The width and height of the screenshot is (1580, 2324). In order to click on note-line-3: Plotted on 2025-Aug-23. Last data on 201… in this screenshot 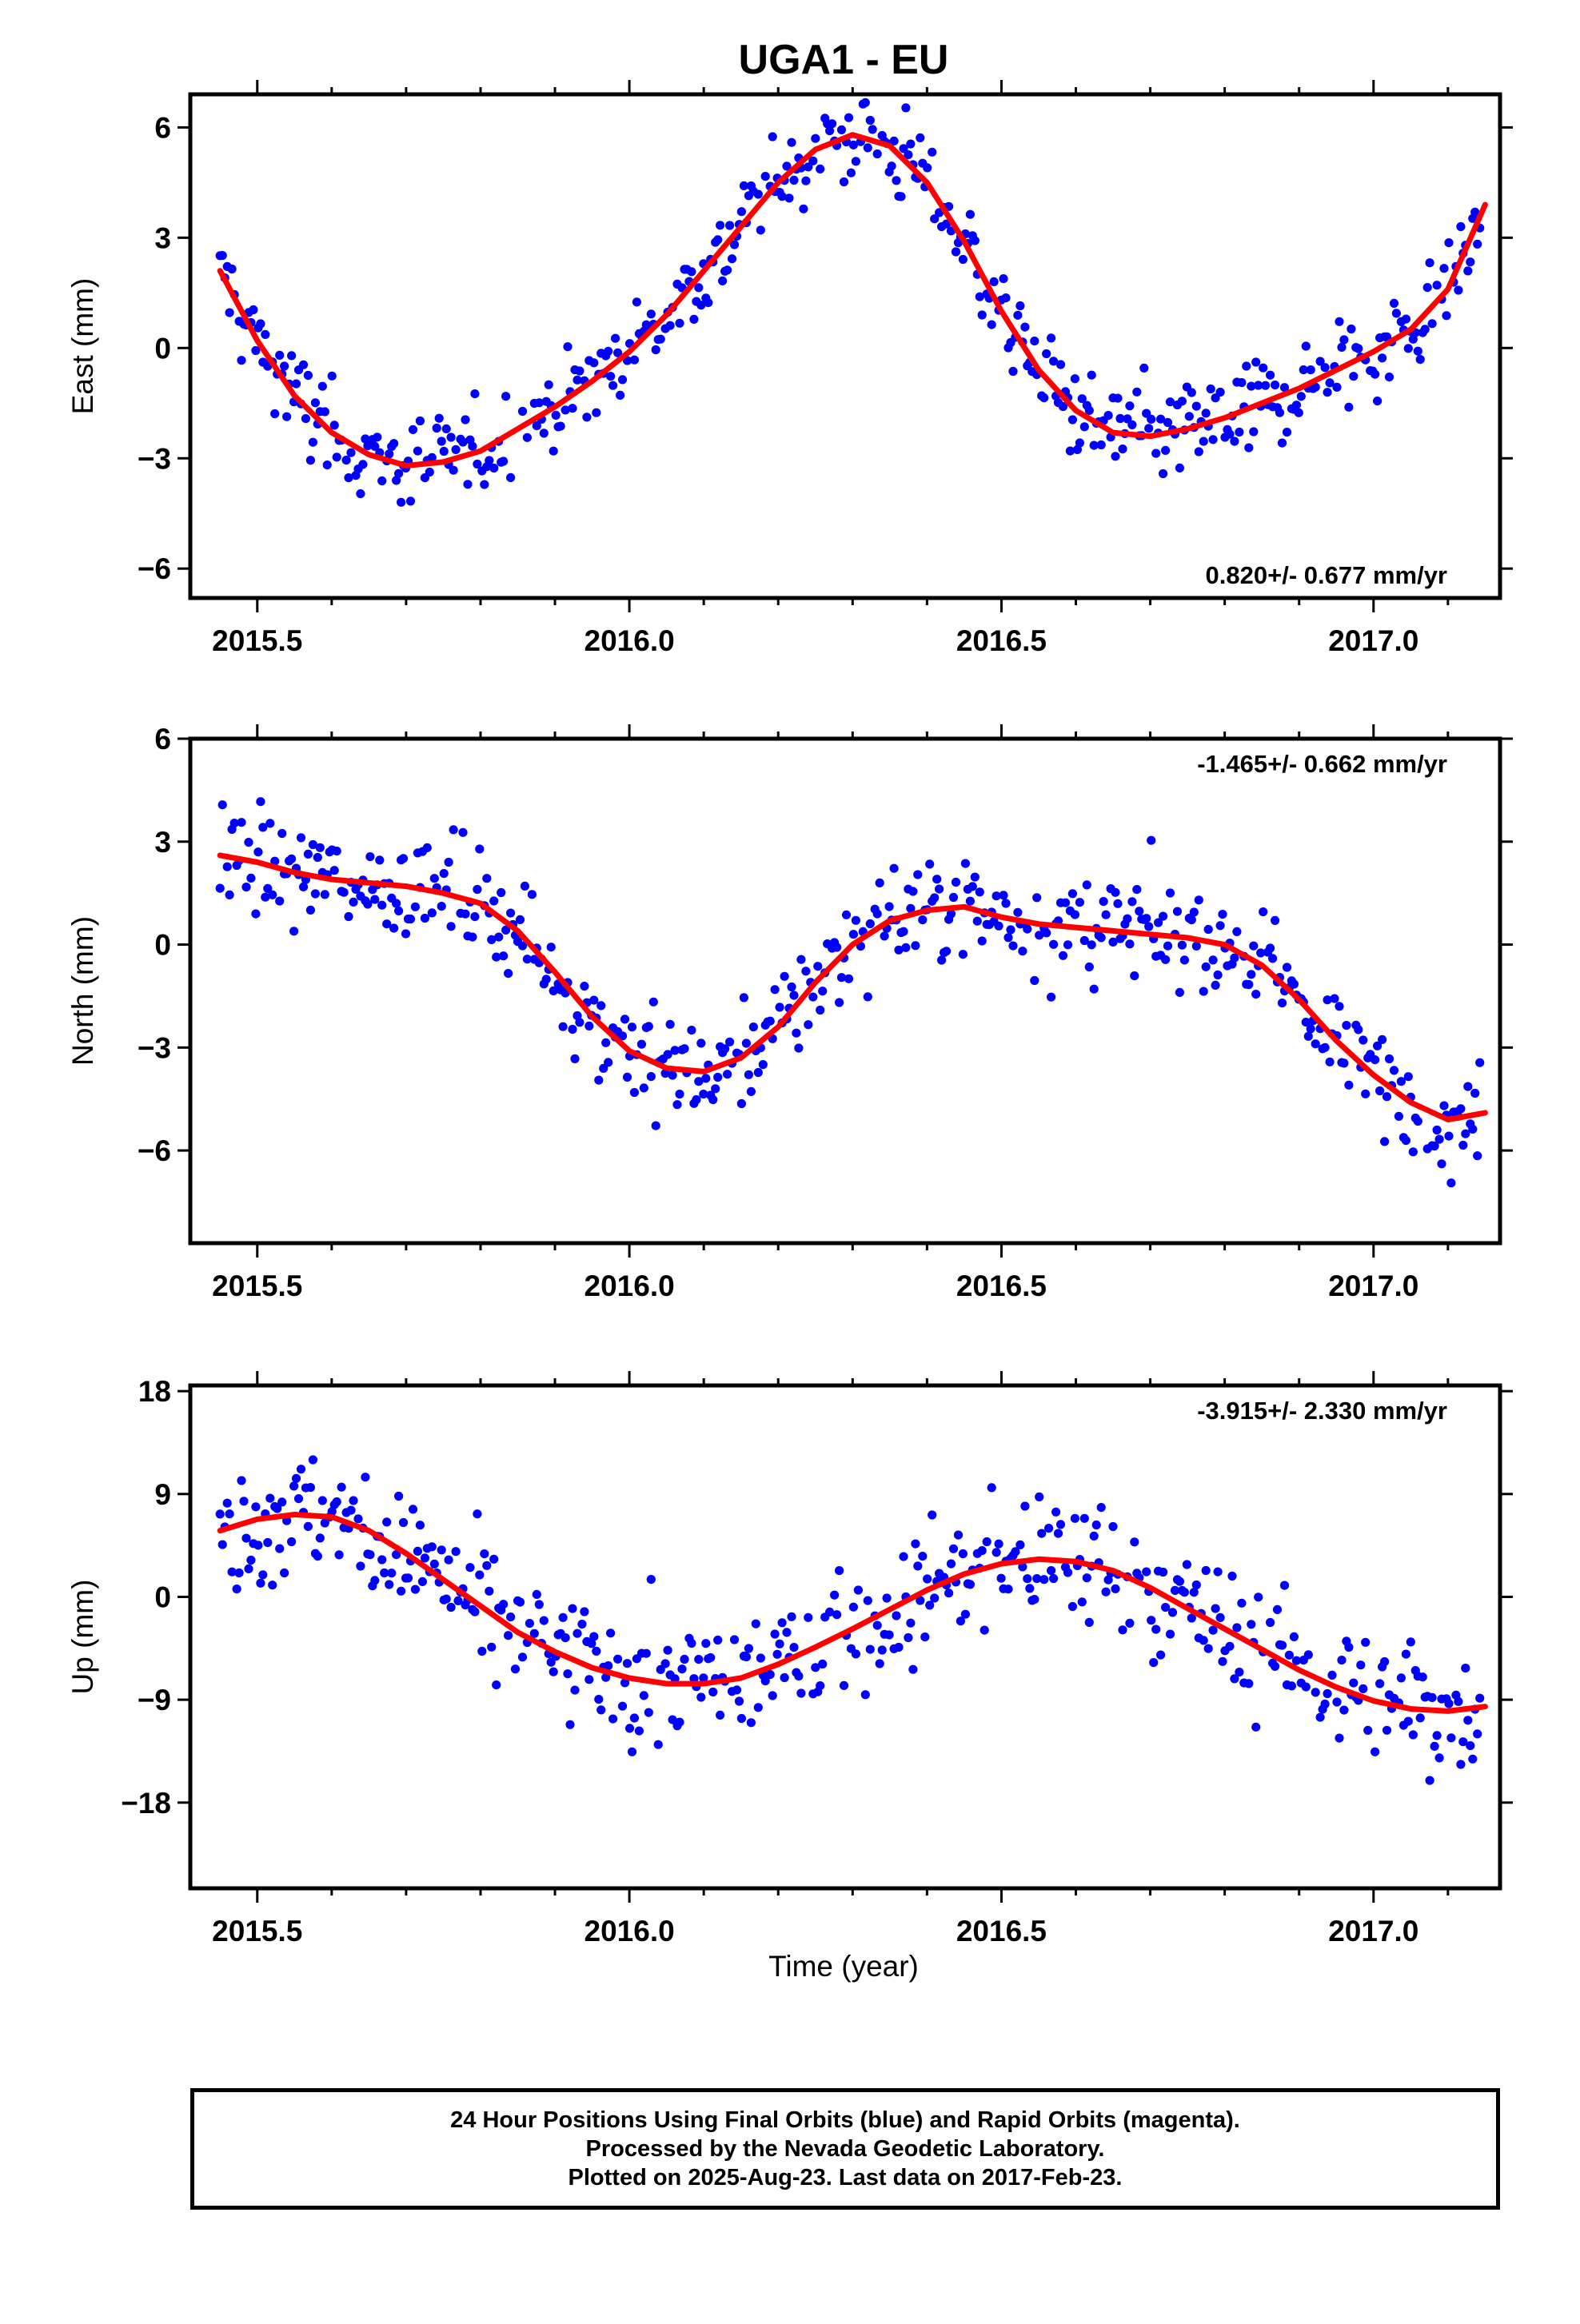, I will do `click(846, 2178)`.